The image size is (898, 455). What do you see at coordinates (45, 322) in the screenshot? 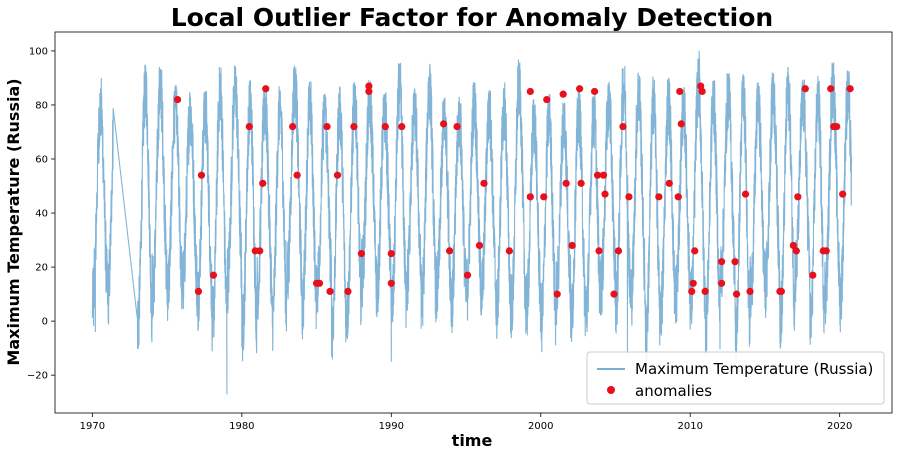
I see `y-tick-label: 0` at bounding box center [45, 322].